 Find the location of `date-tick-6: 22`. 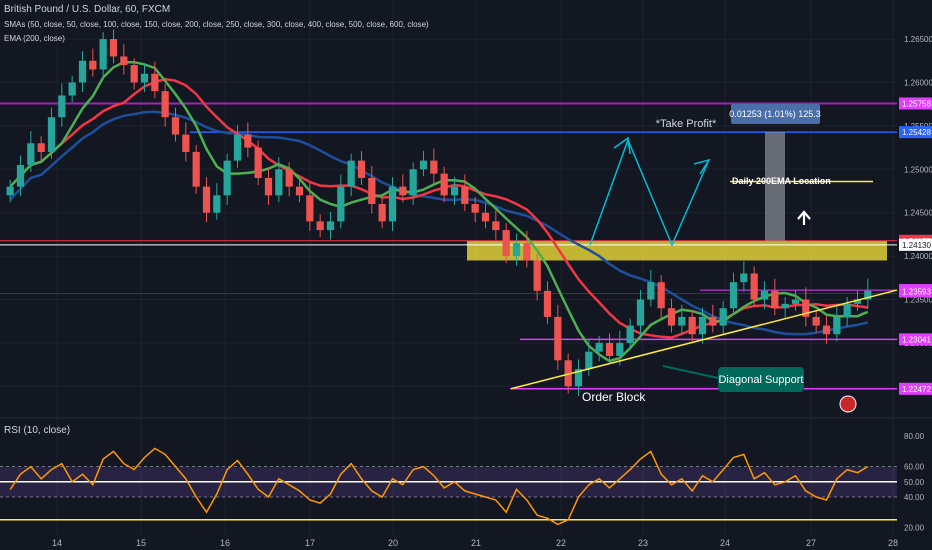

date-tick-6: 22 is located at coordinates (561, 543).